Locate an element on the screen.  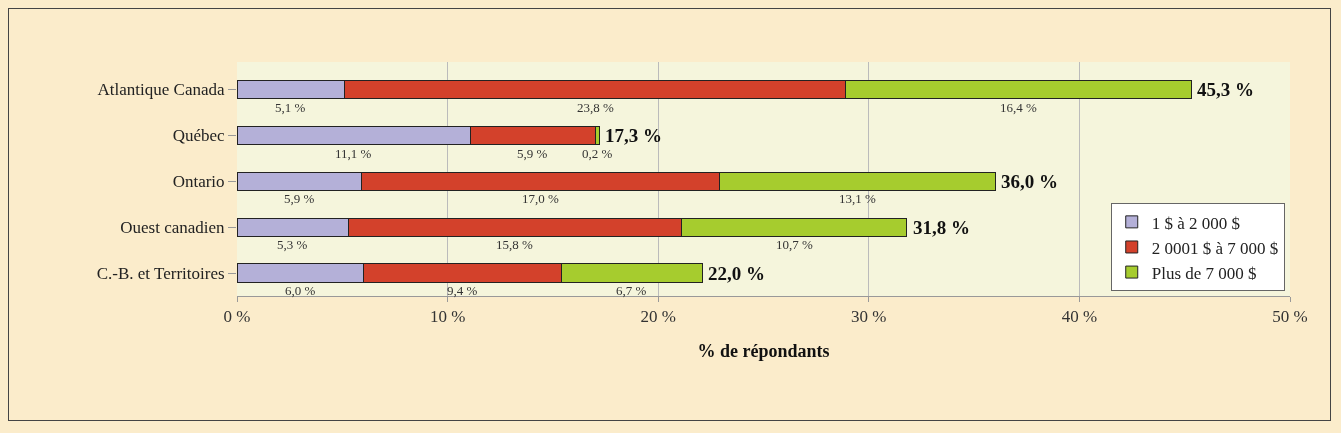
y-tick-label: C.-B. et Territoires is located at coordinates (160, 274).